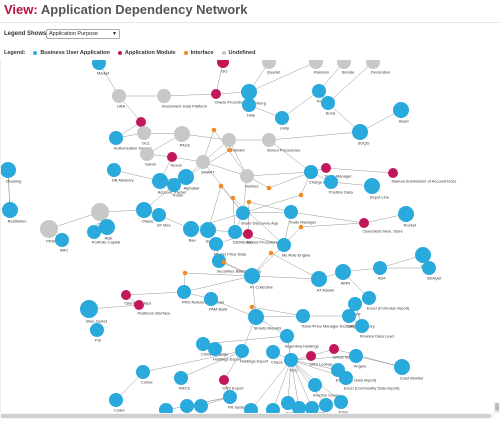  Describe the element at coordinates (432, 271) in the screenshot. I see `network-node: SEAQet` at that location.